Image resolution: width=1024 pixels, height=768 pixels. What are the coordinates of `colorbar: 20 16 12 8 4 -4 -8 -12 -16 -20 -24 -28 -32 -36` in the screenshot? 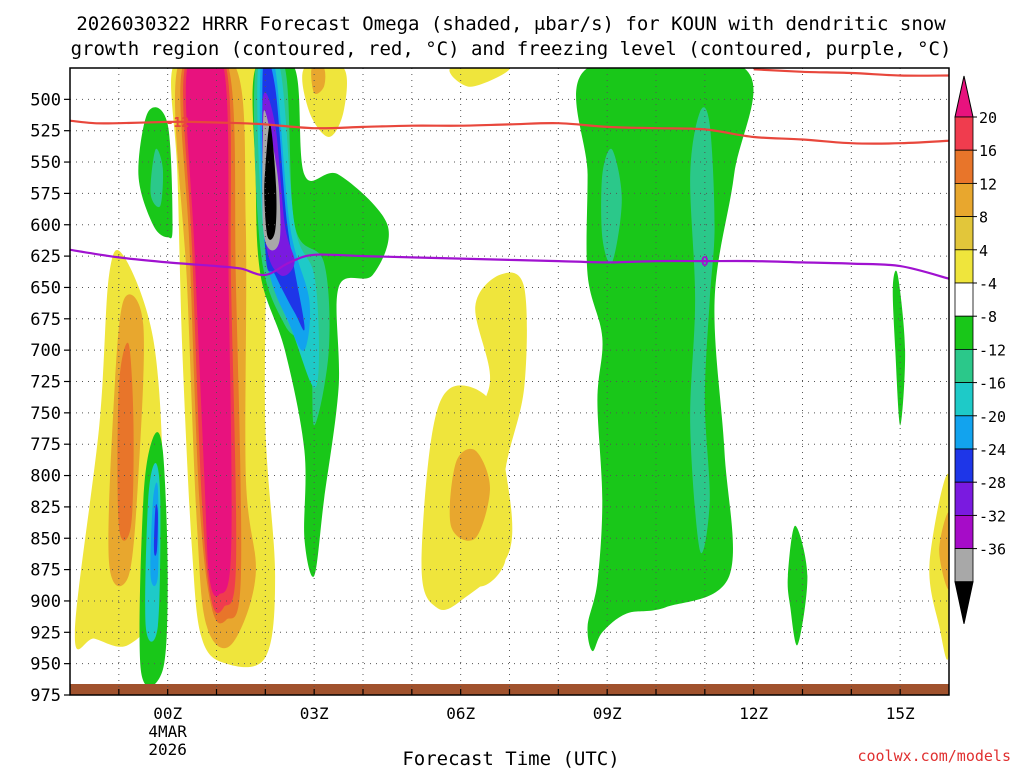 It's located at (980, 349).